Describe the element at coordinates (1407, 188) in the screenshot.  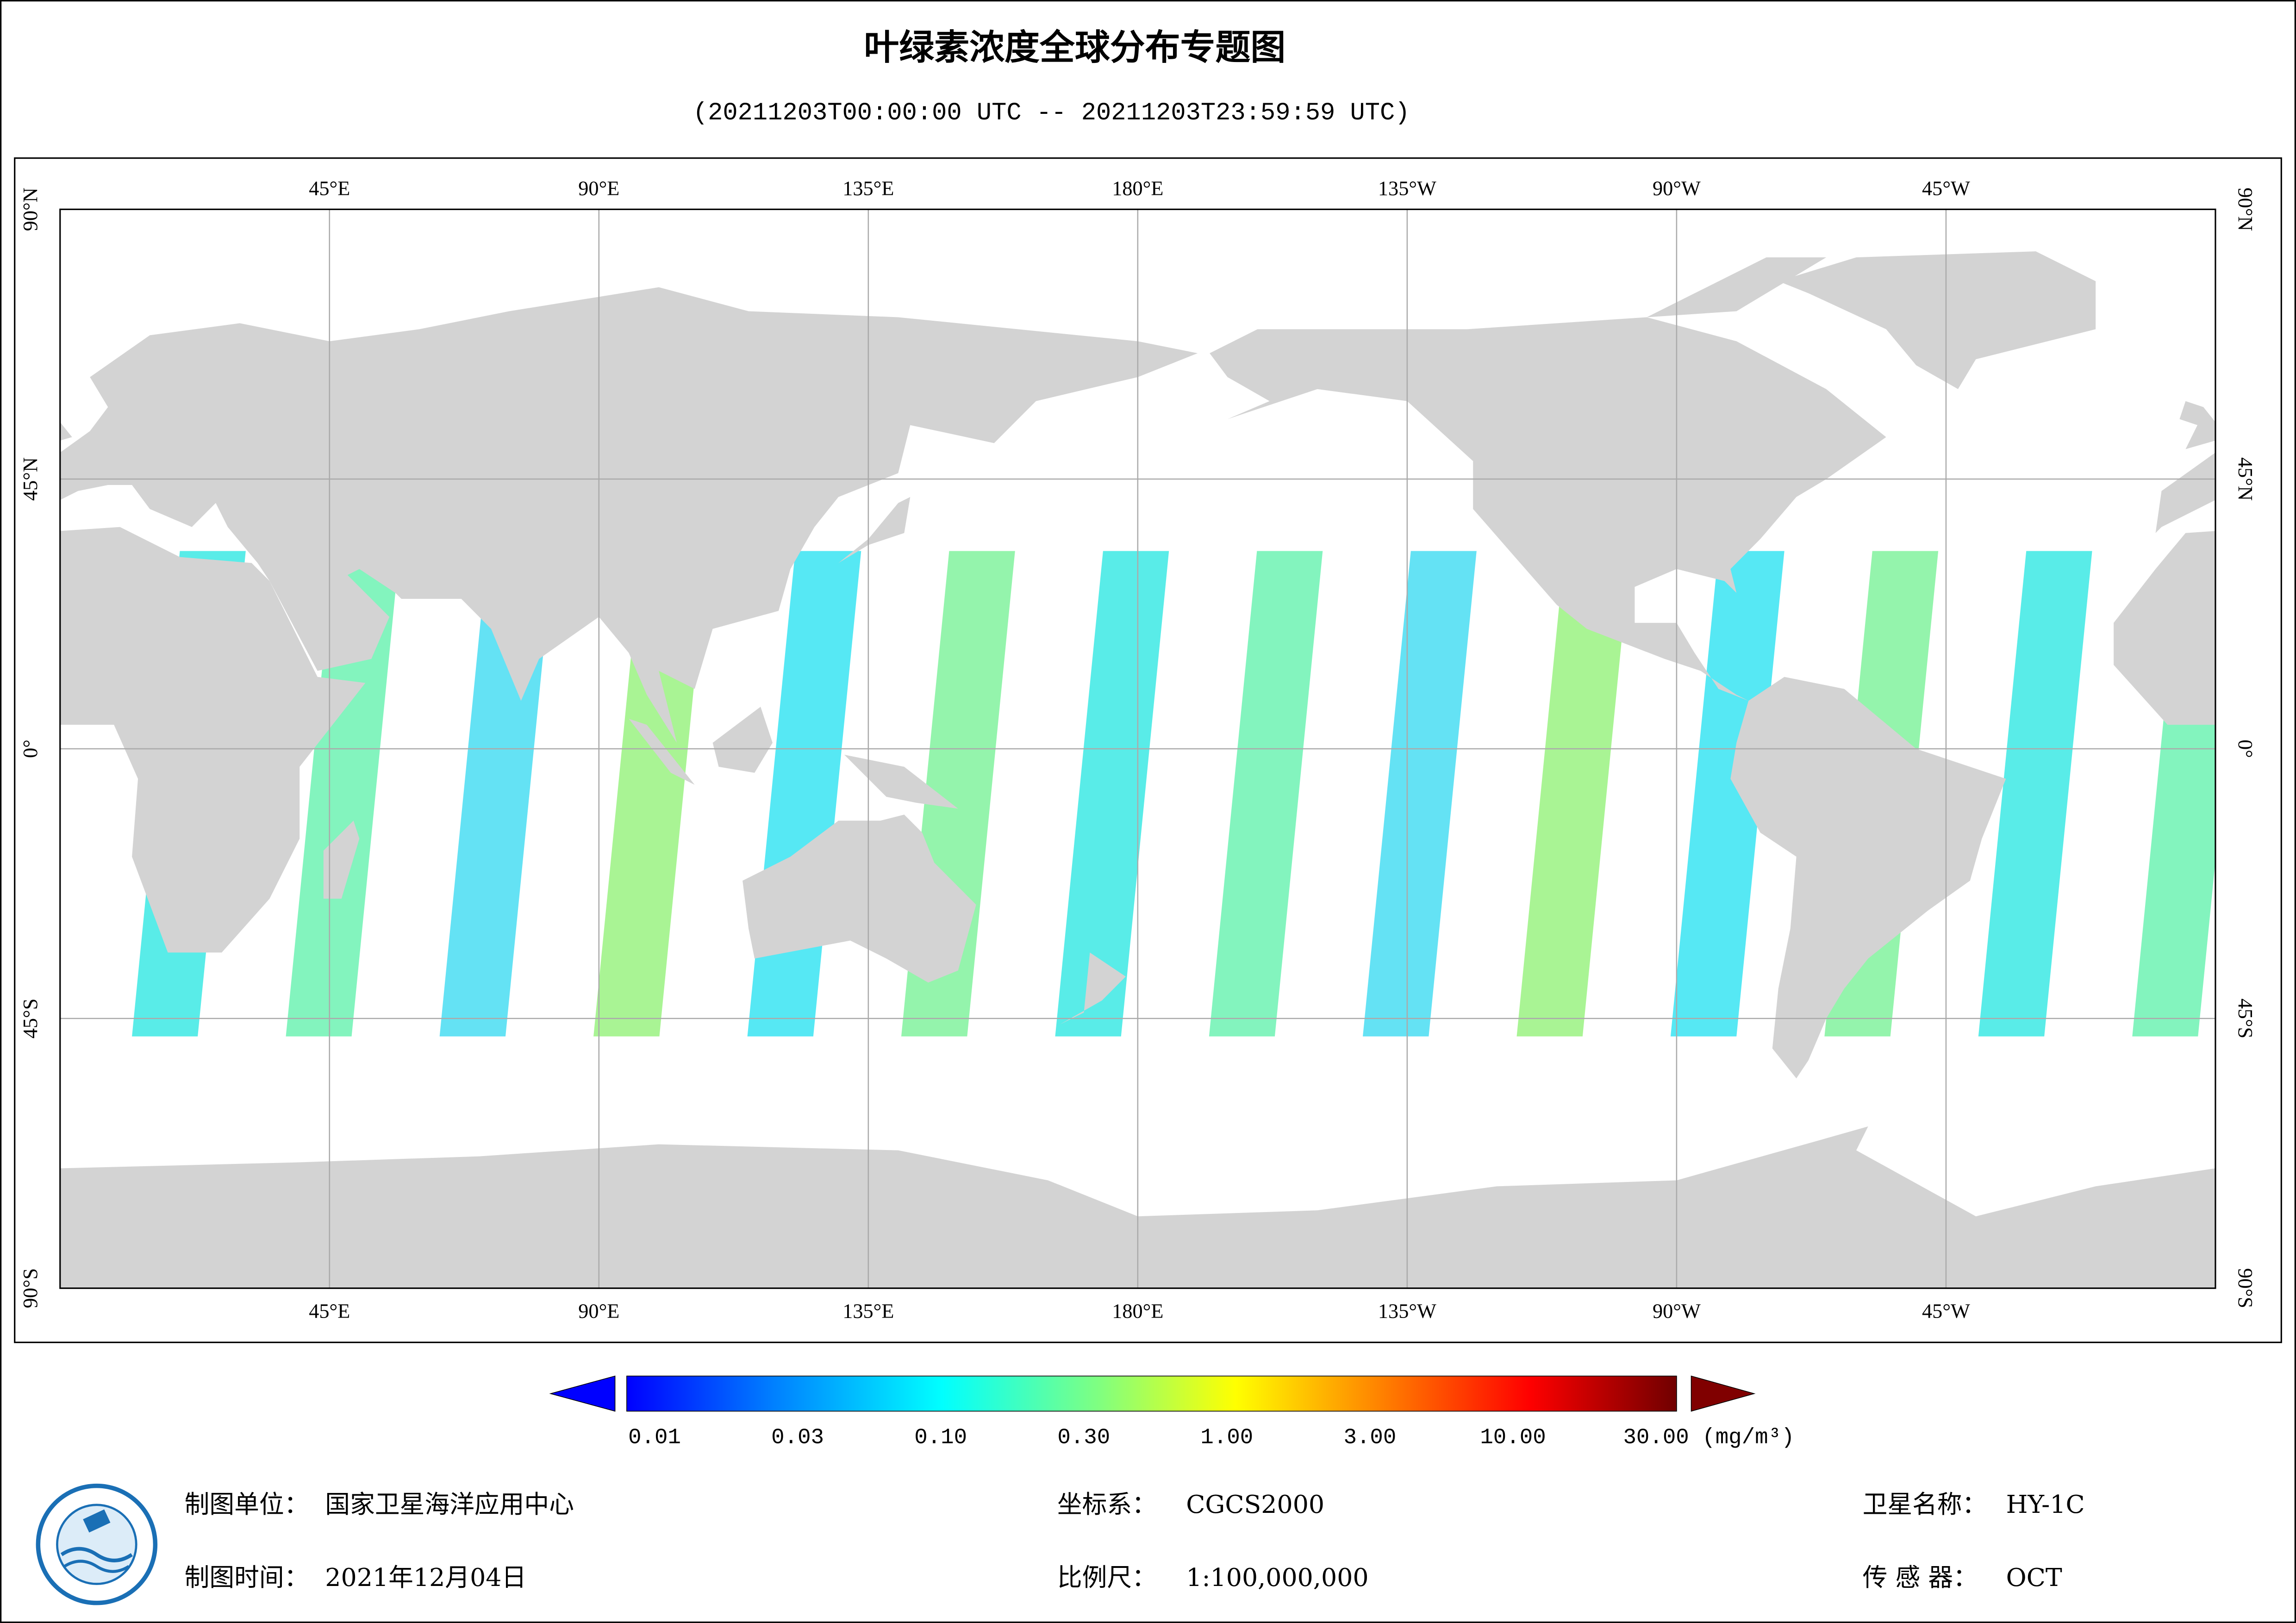
I see `lon-label-top: 135°W` at that location.